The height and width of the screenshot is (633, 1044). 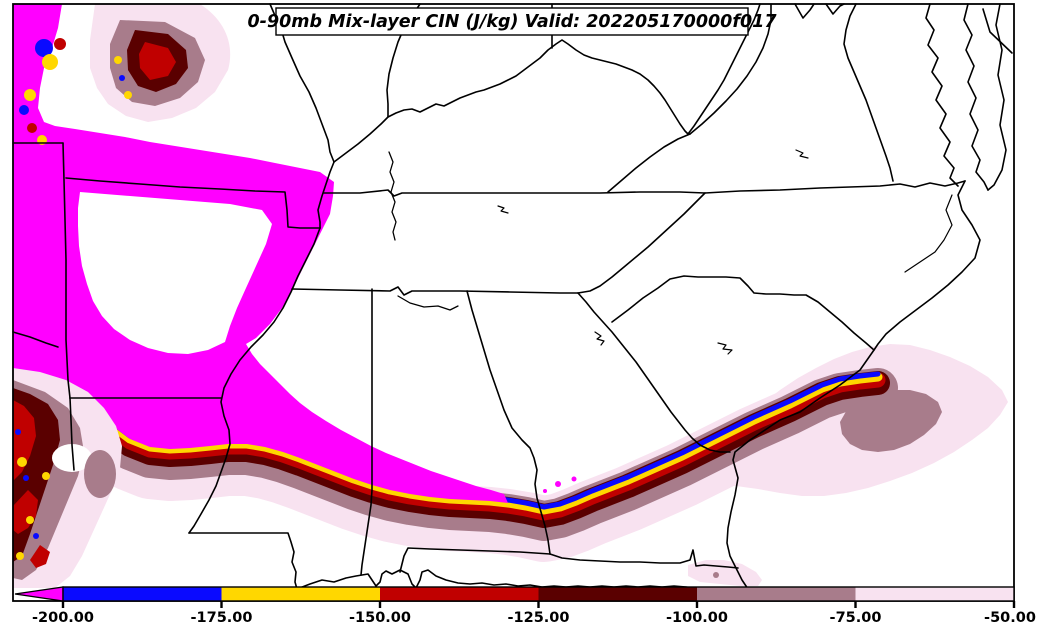 I want to click on coast-sound-inner, so click(x=928, y=233).